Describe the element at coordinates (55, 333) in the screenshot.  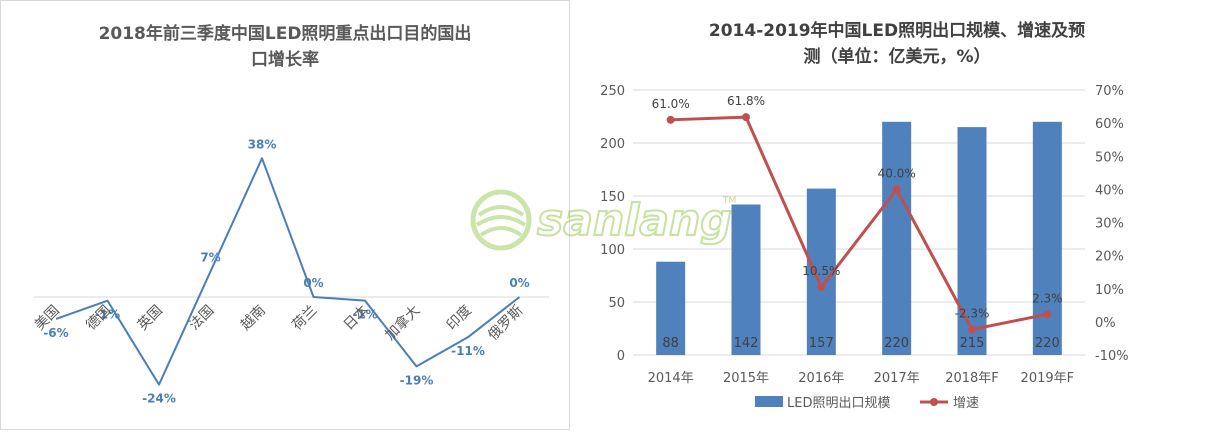
I see `left-data-label: -6%` at that location.